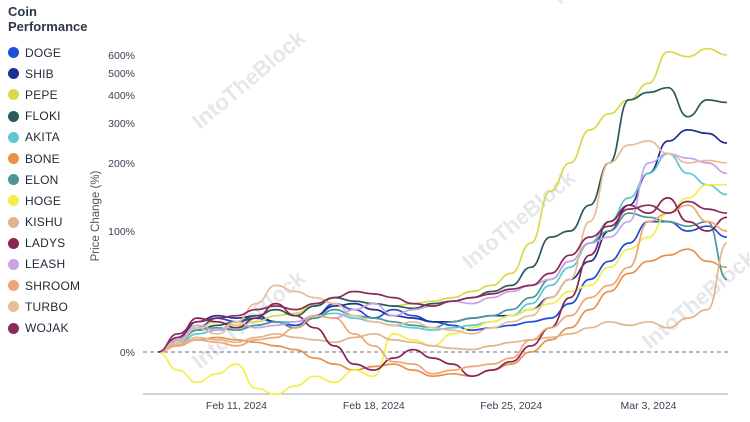 The image size is (750, 422). What do you see at coordinates (121, 74) in the screenshot?
I see `y-tick-label: 500%` at bounding box center [121, 74].